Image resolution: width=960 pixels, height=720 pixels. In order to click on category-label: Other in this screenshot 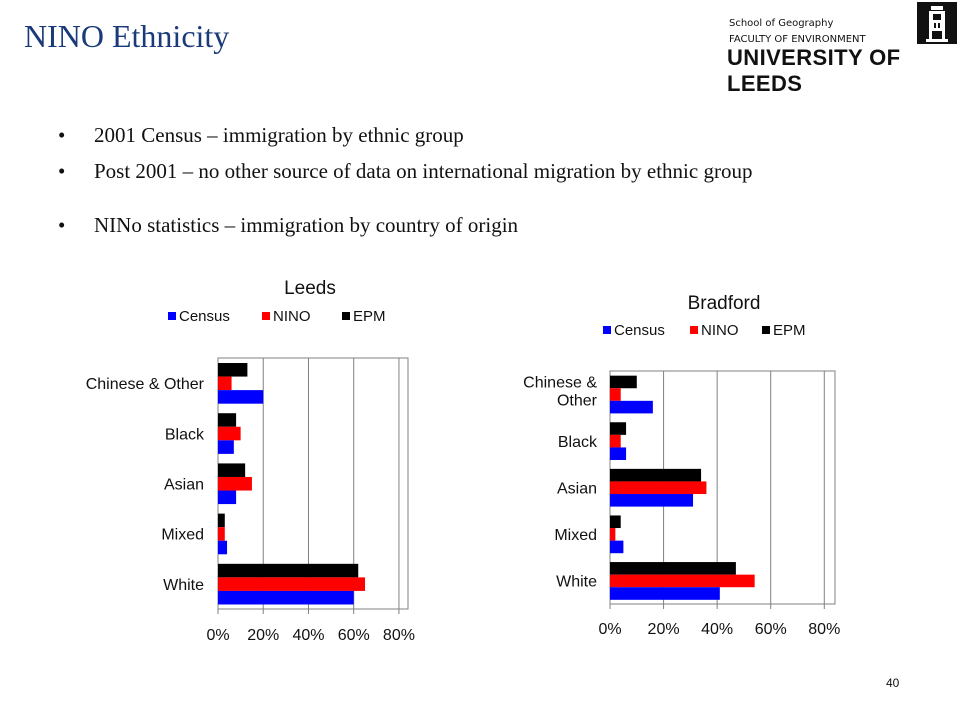, I will do `click(577, 400)`.